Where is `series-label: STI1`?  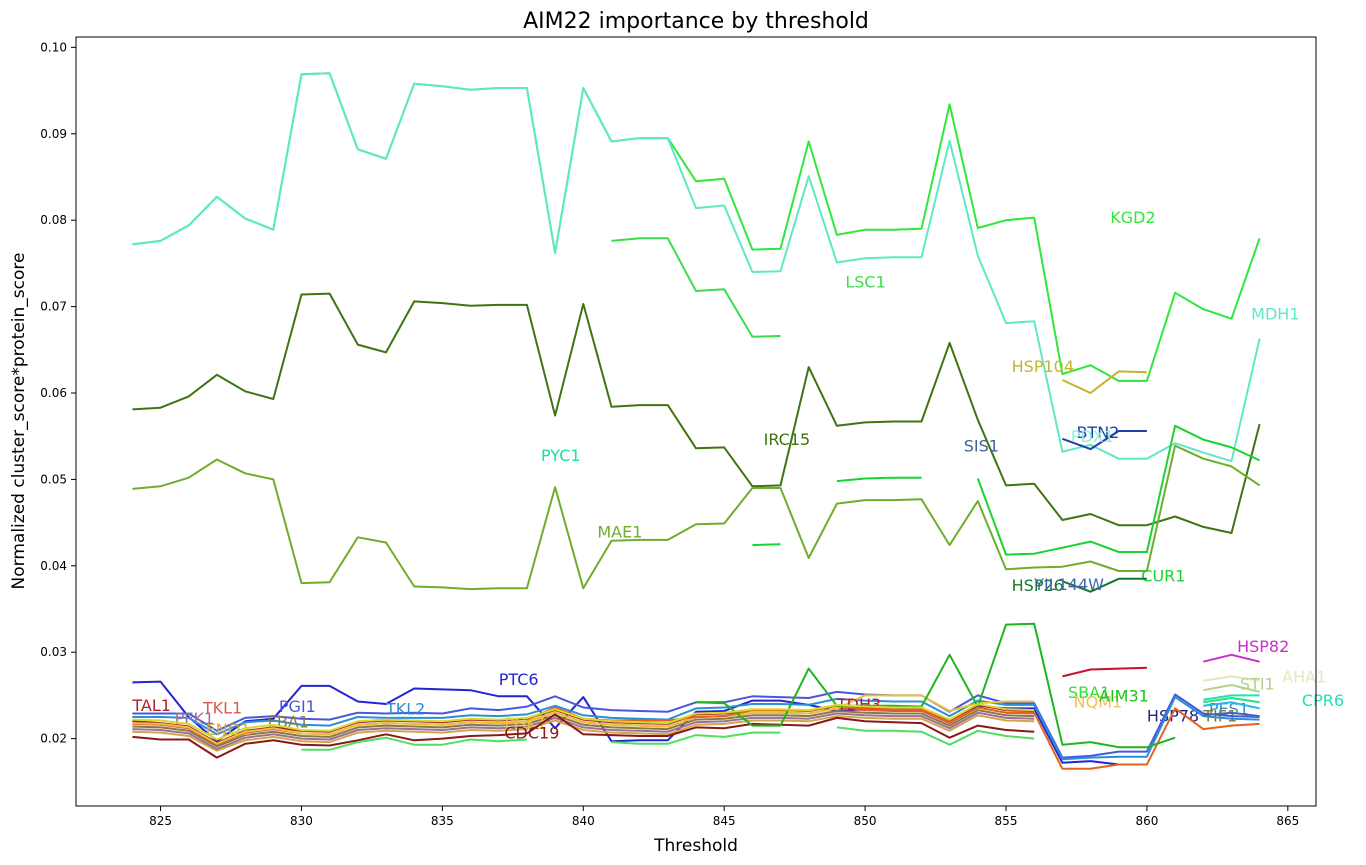 series-label: STI1 is located at coordinates (1257, 683).